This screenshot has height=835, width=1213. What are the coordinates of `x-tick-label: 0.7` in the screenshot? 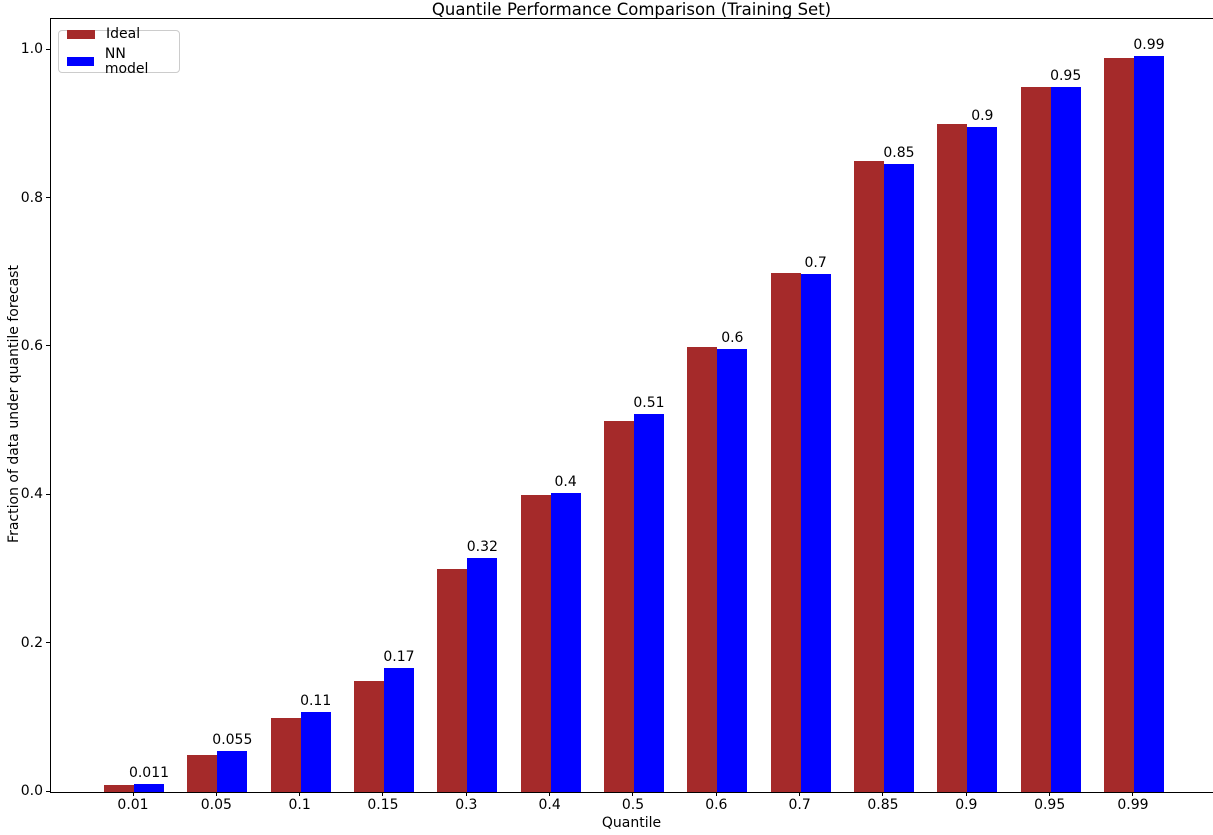 It's located at (799, 805).